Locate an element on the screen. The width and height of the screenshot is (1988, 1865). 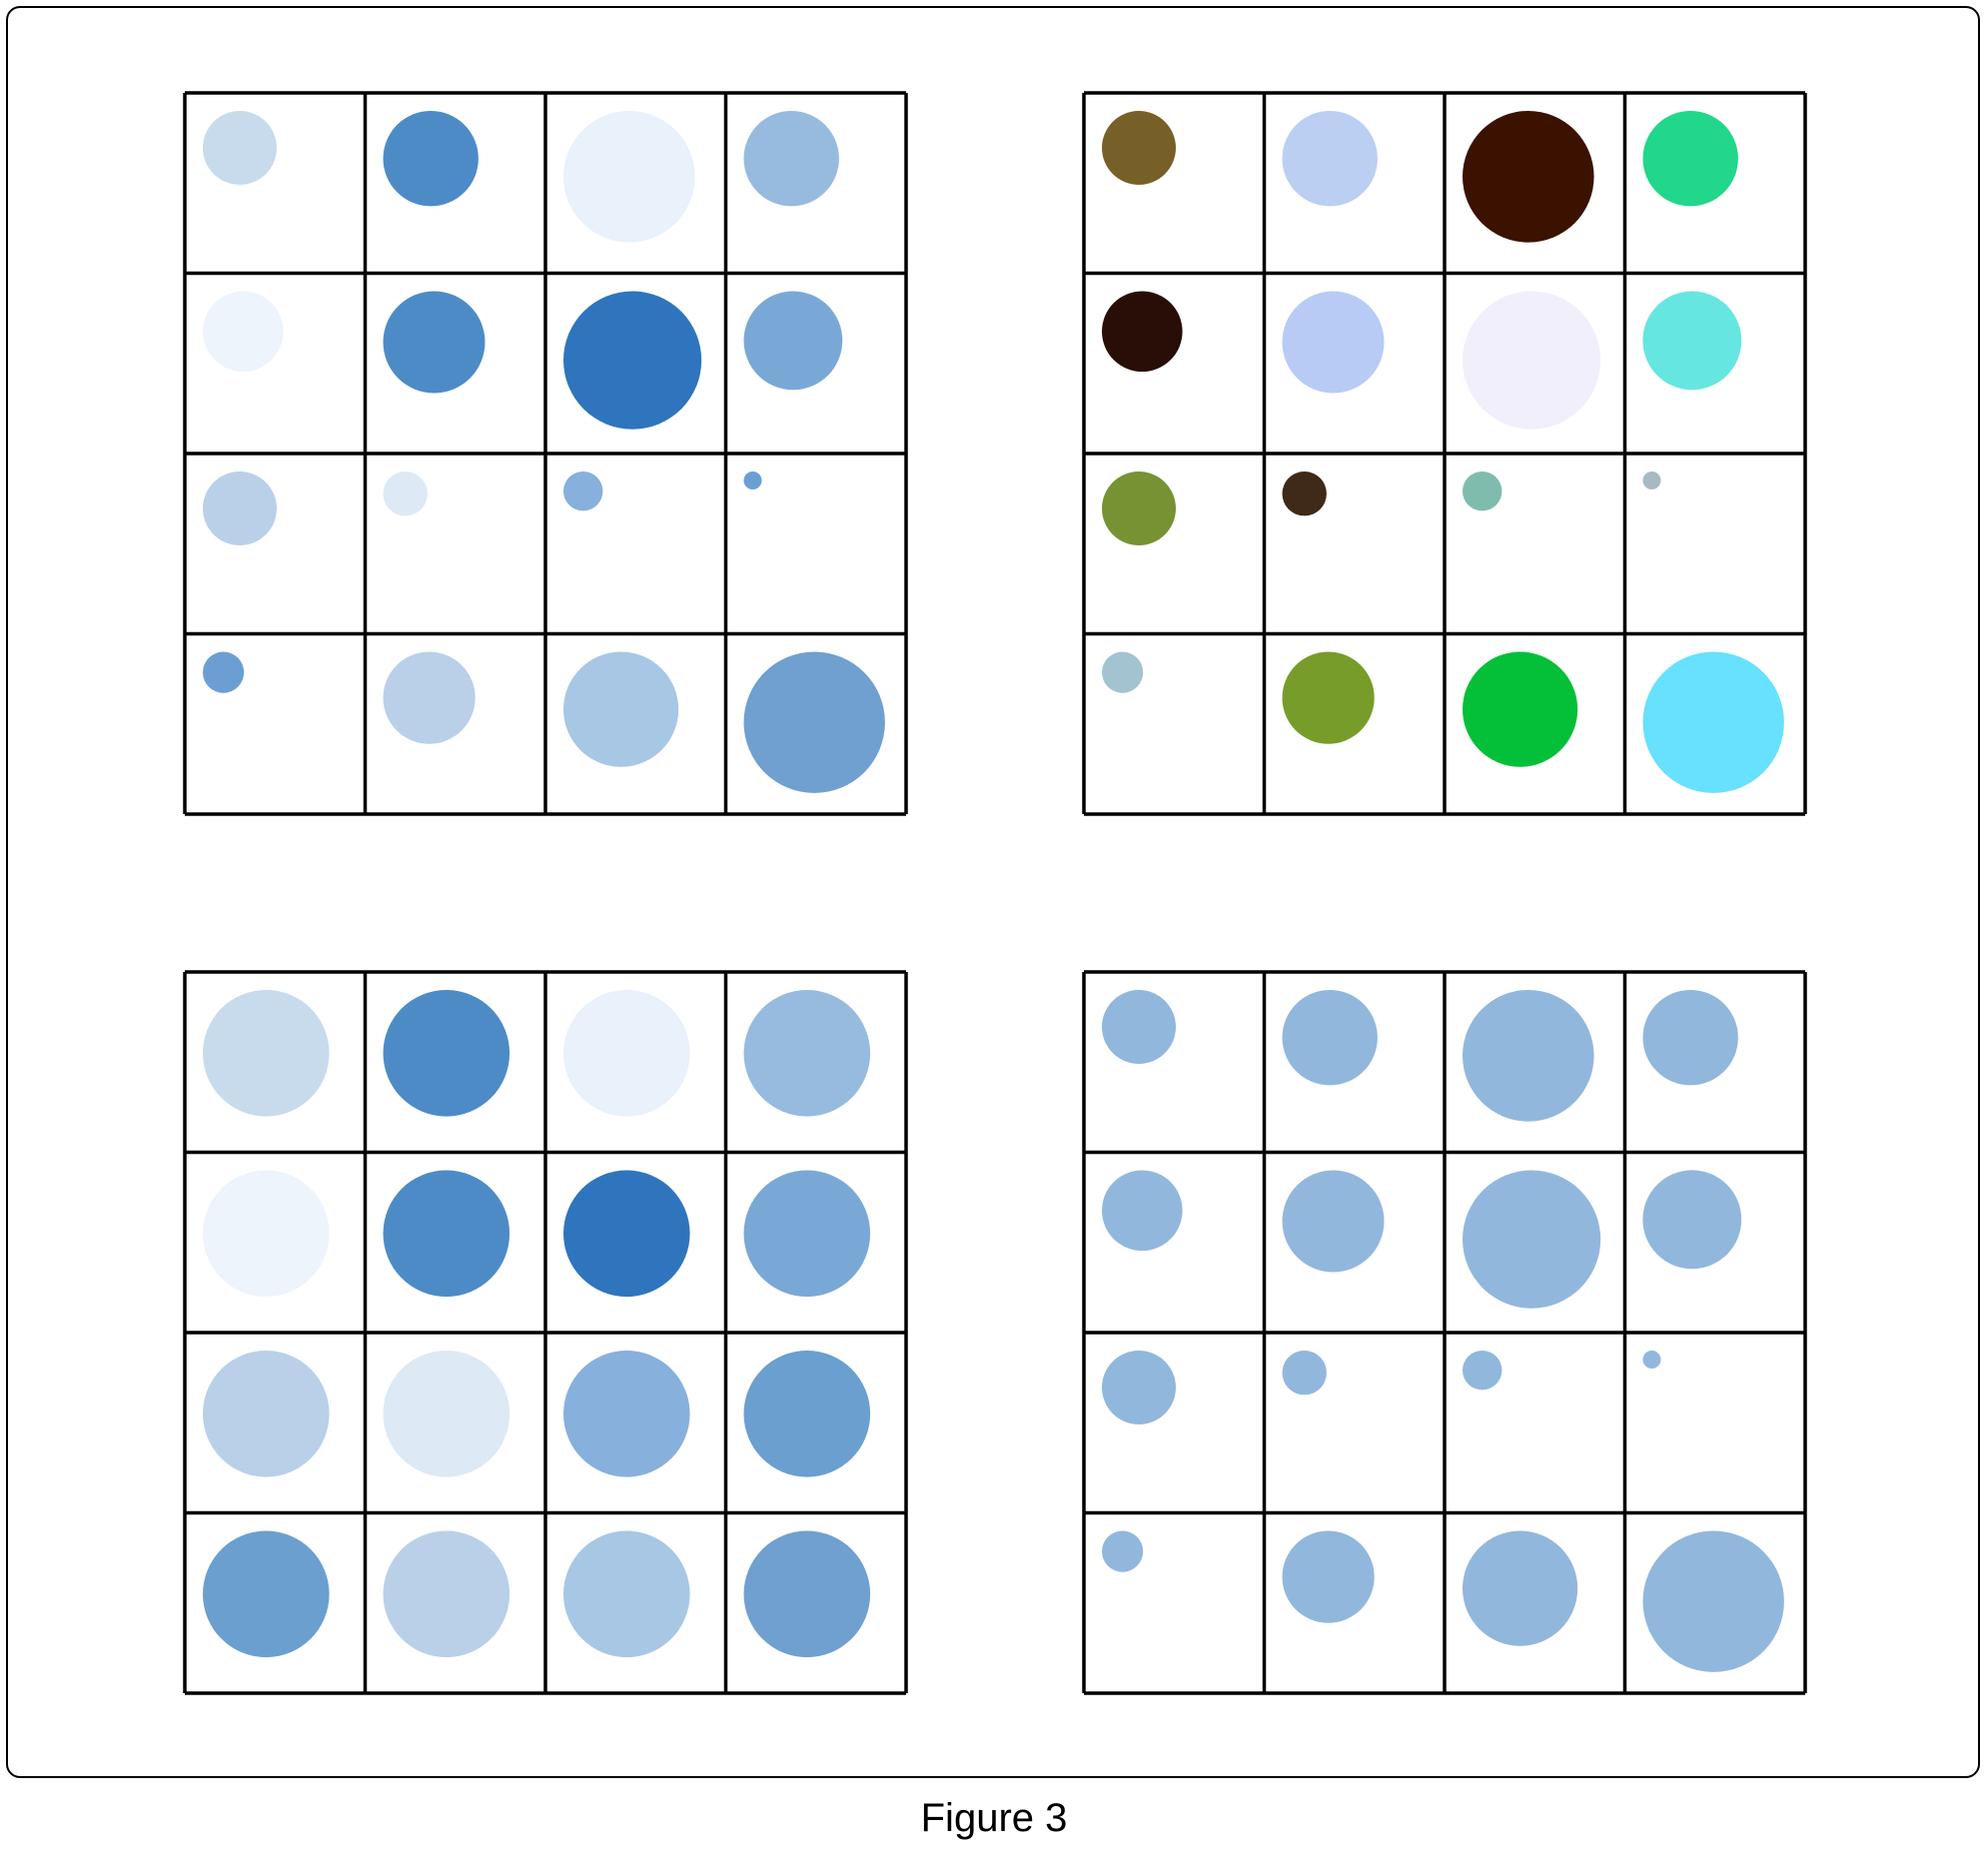
circle-bottom-left-r0-c3 is located at coordinates (807, 1053).